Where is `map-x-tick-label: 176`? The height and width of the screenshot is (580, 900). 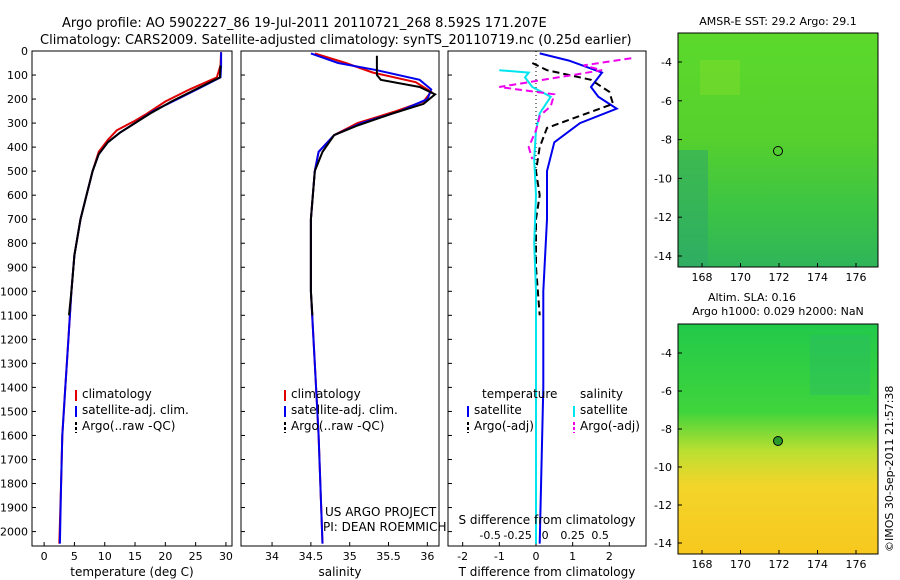
map-x-tick-label: 176 is located at coordinates (856, 277).